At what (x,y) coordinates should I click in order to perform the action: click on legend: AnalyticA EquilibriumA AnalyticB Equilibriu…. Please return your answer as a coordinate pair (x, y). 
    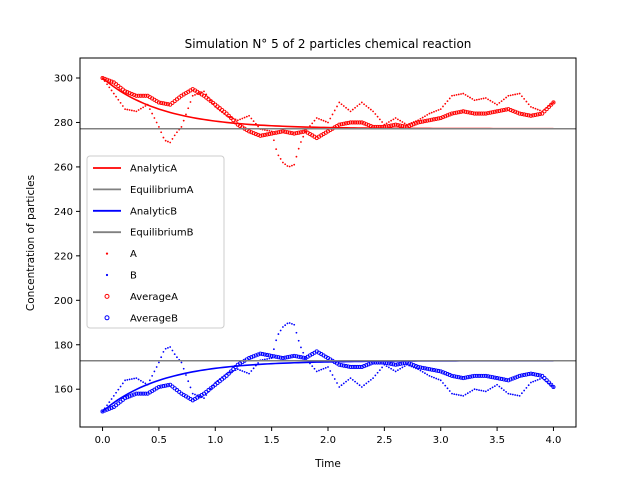
    Looking at the image, I should click on (155, 242).